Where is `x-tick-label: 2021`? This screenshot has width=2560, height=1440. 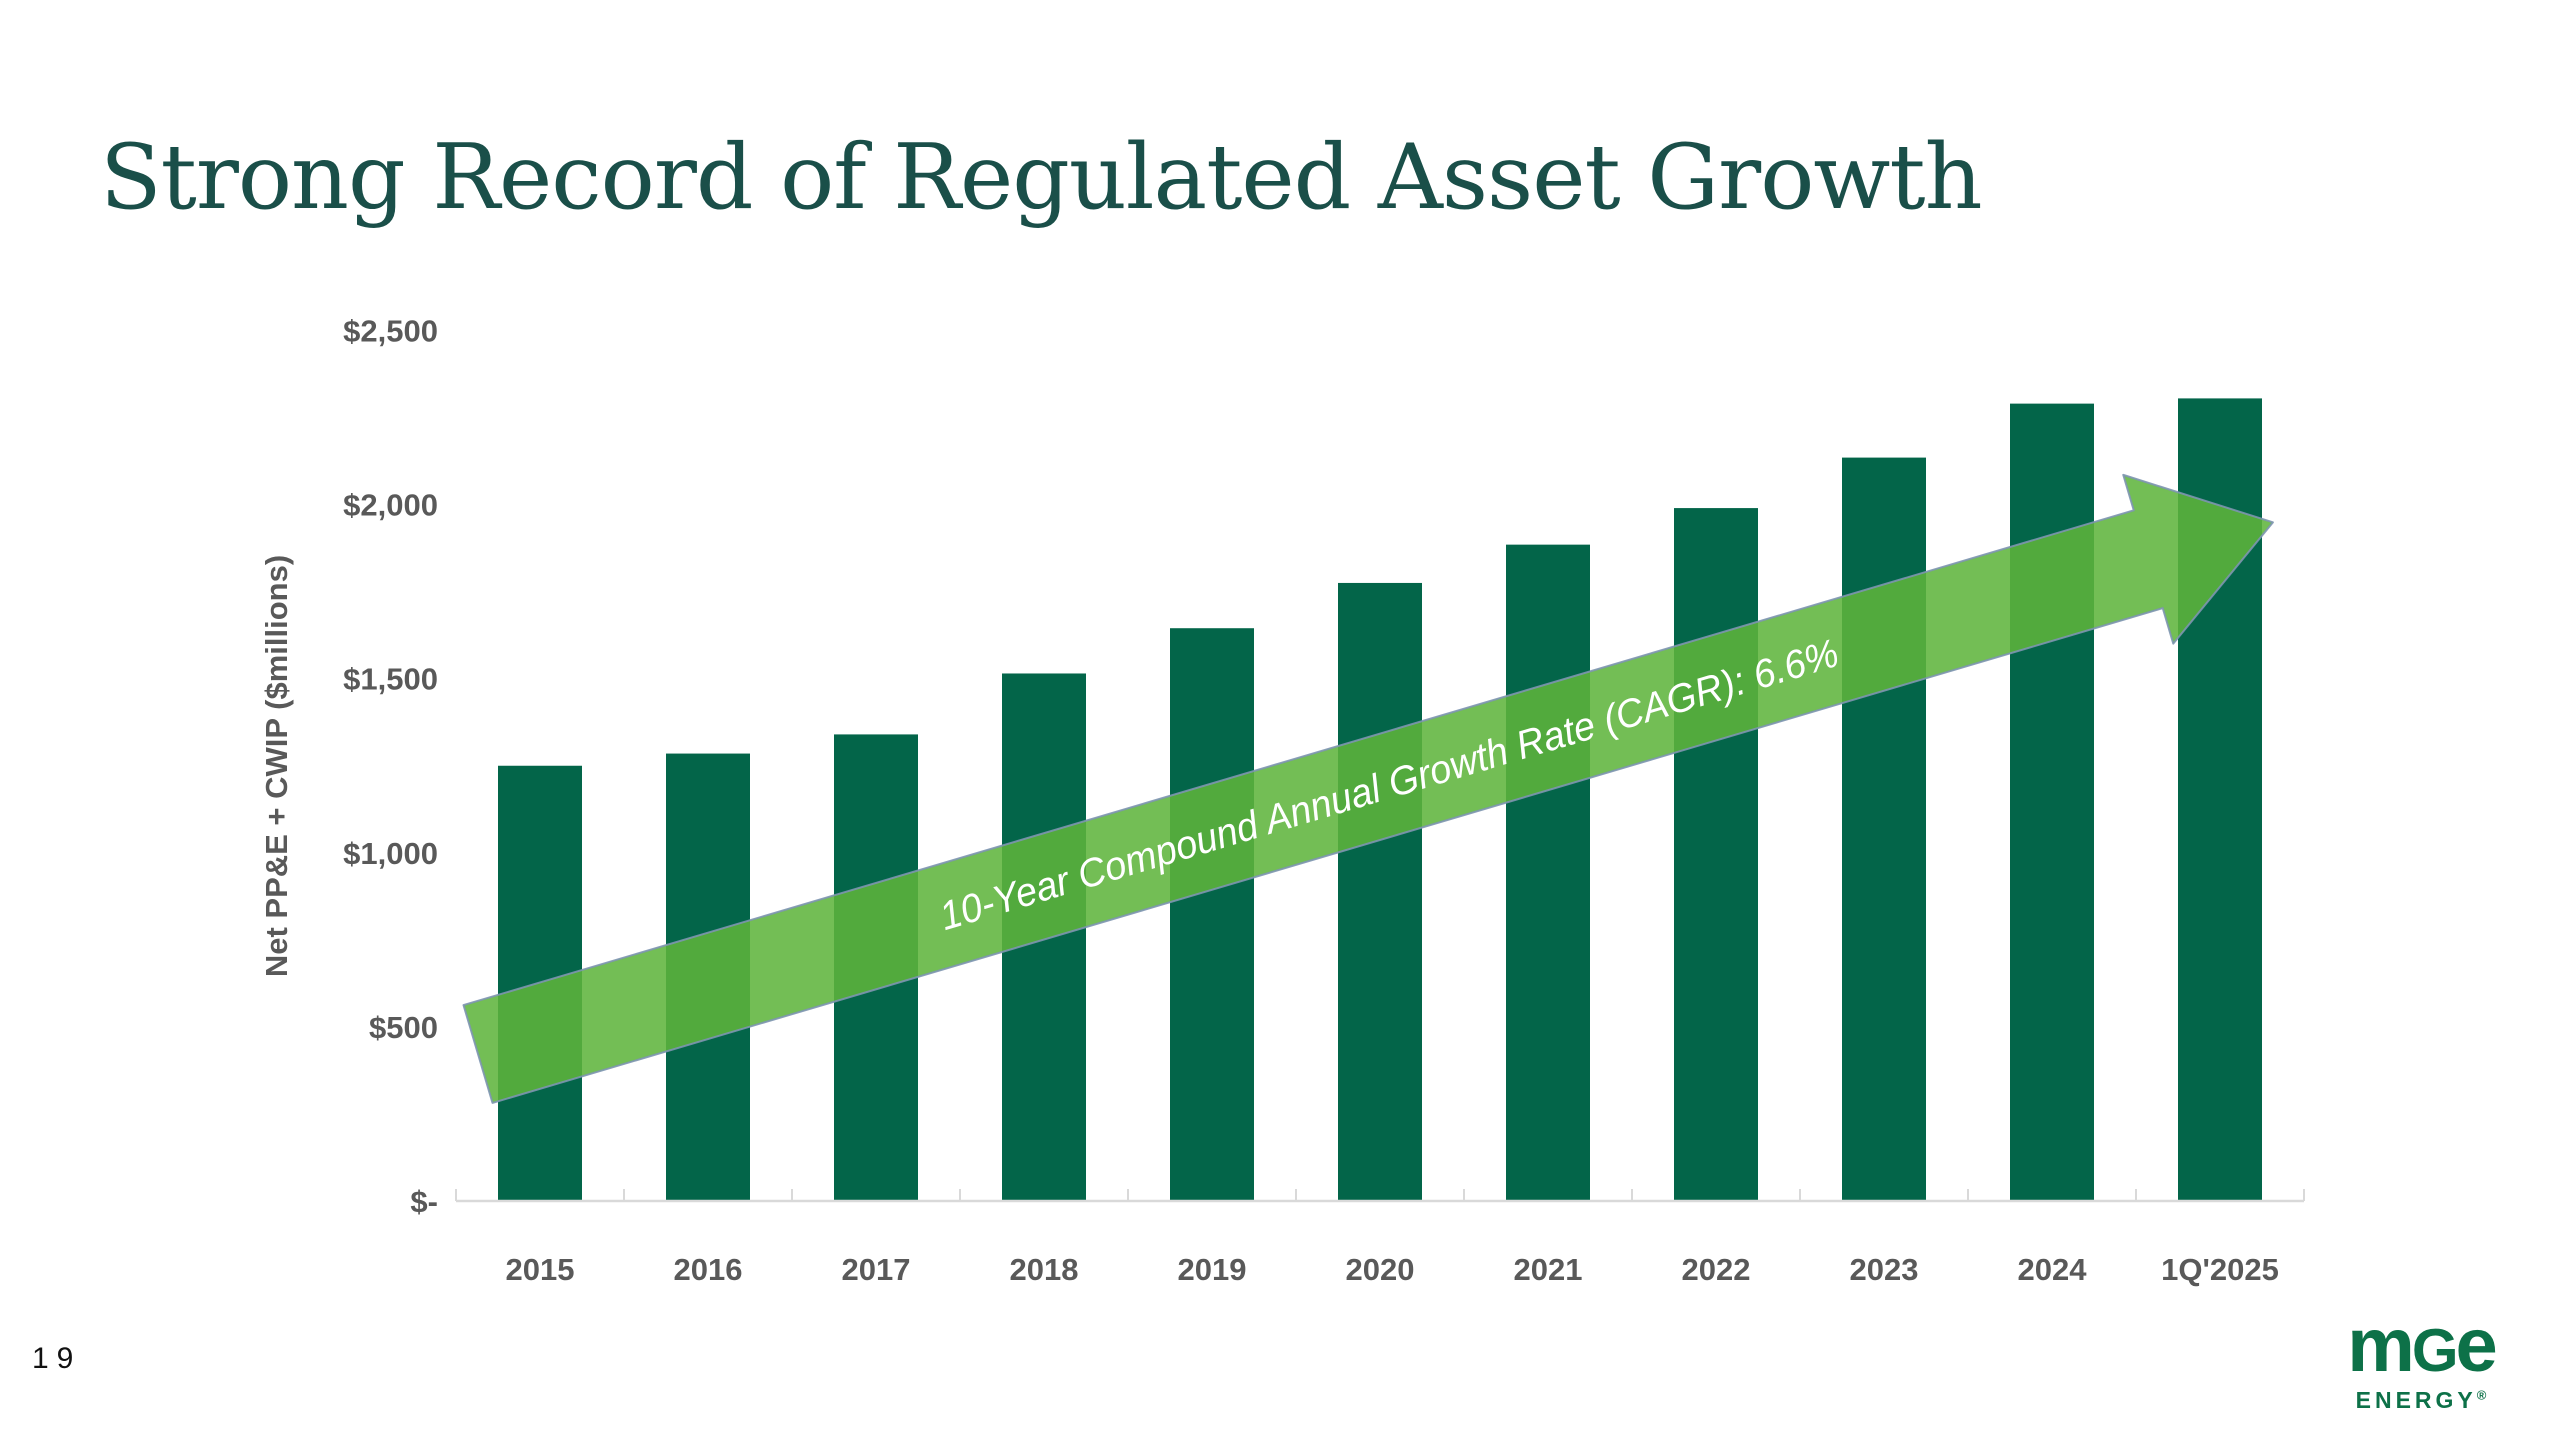
x-tick-label: 2021 is located at coordinates (1548, 1269).